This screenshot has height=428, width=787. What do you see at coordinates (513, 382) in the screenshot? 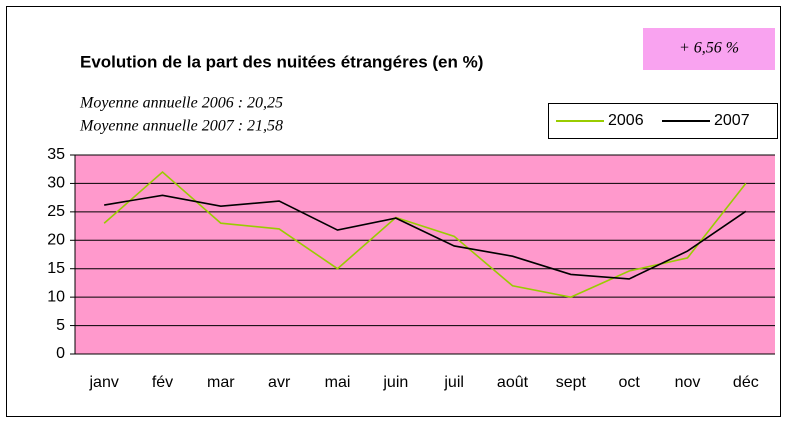
I see `x-tick-label: août` at bounding box center [513, 382].